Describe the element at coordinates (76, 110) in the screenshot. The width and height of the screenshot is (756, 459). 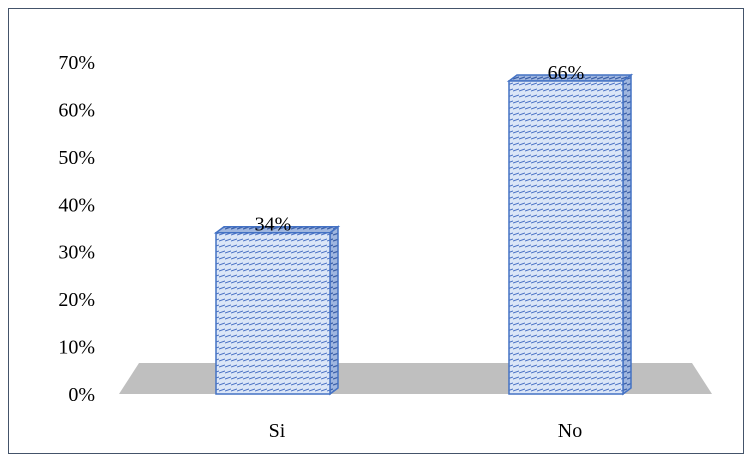
I see `y-tick-label: 60%` at that location.